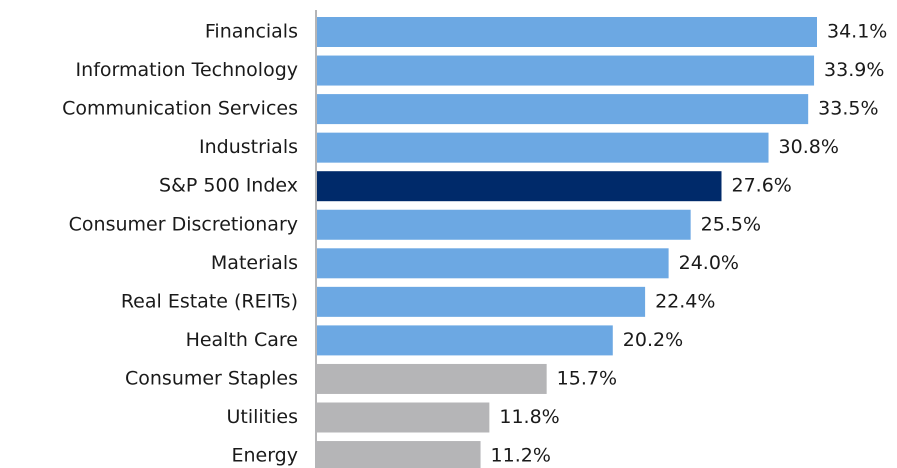 Image resolution: width=897 pixels, height=468 pixels. I want to click on category-label: Communication Services, so click(180, 109).